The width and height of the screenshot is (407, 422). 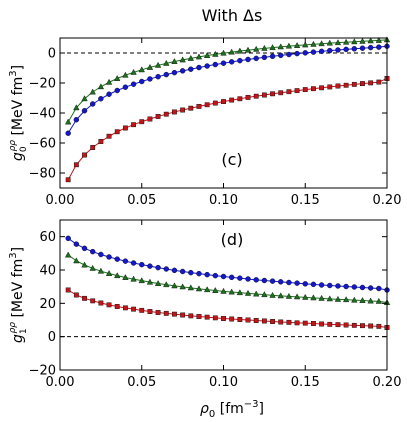 I want to click on x-tick-label: 0.05, so click(x=141, y=382).